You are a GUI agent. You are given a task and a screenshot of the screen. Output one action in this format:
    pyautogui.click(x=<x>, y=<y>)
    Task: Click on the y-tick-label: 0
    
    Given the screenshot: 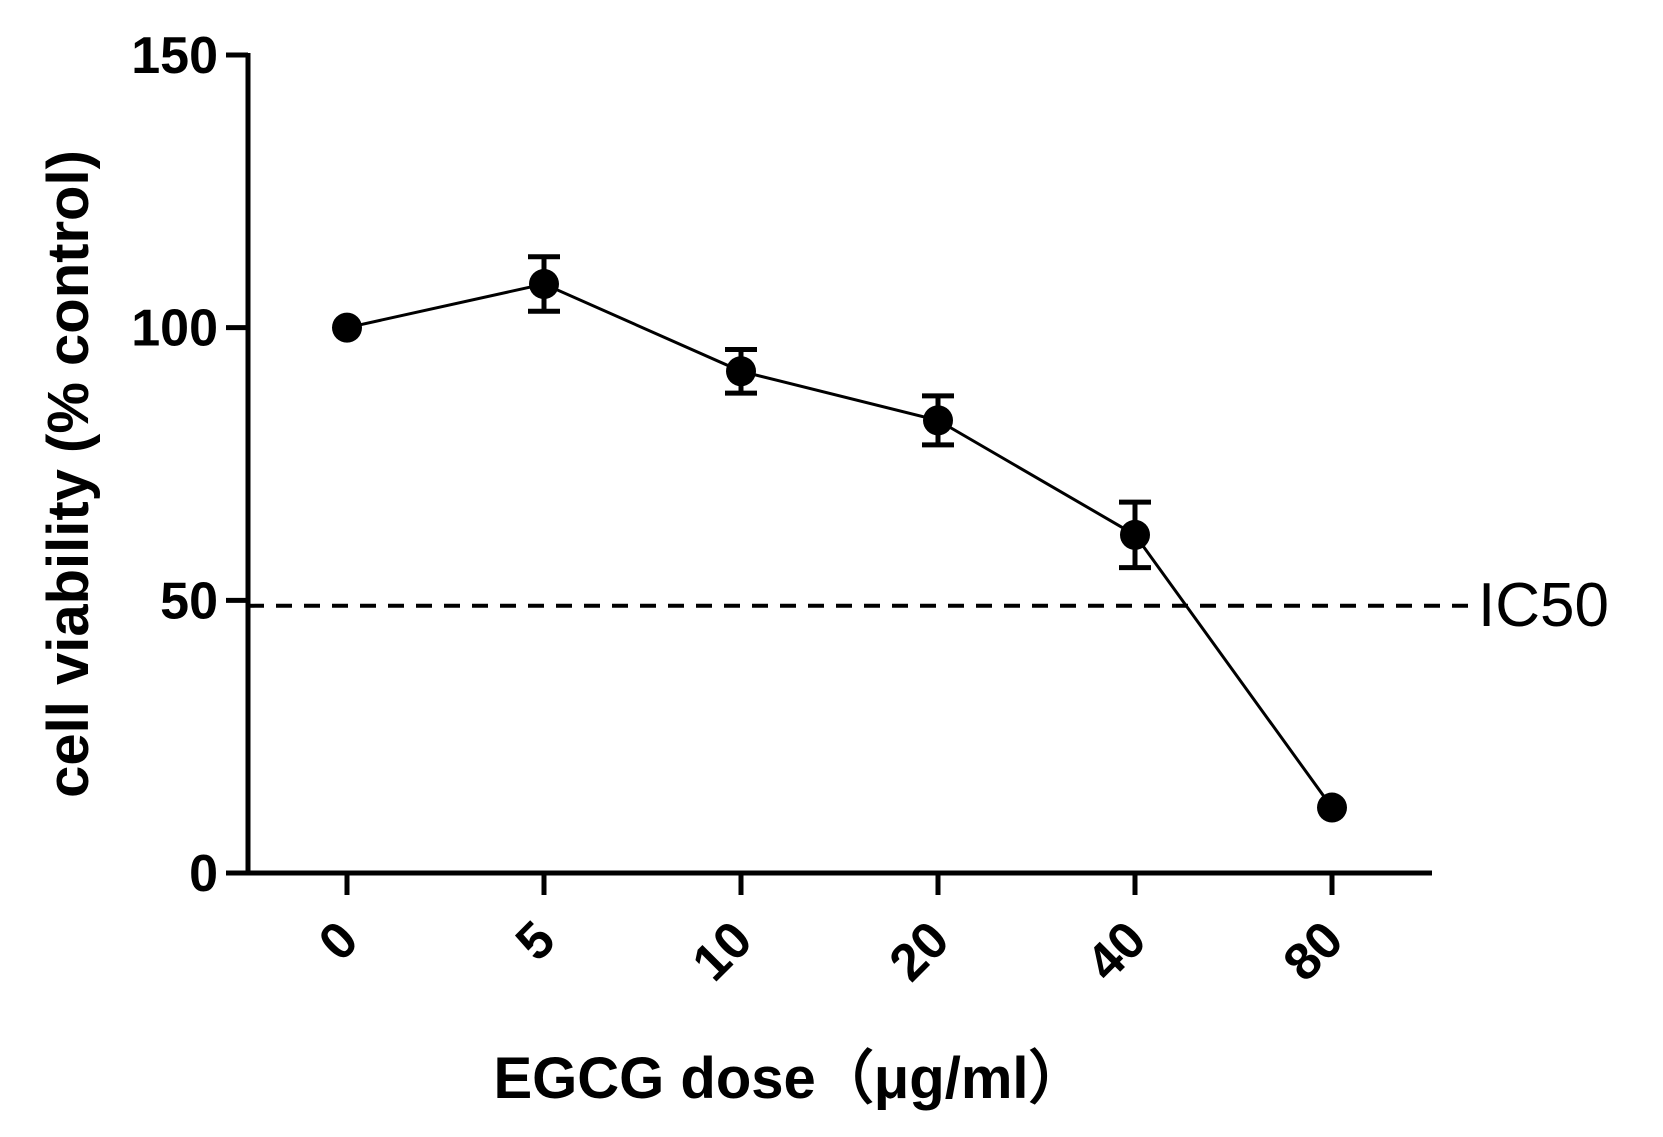 What is the action you would take?
    pyautogui.click(x=203, y=874)
    